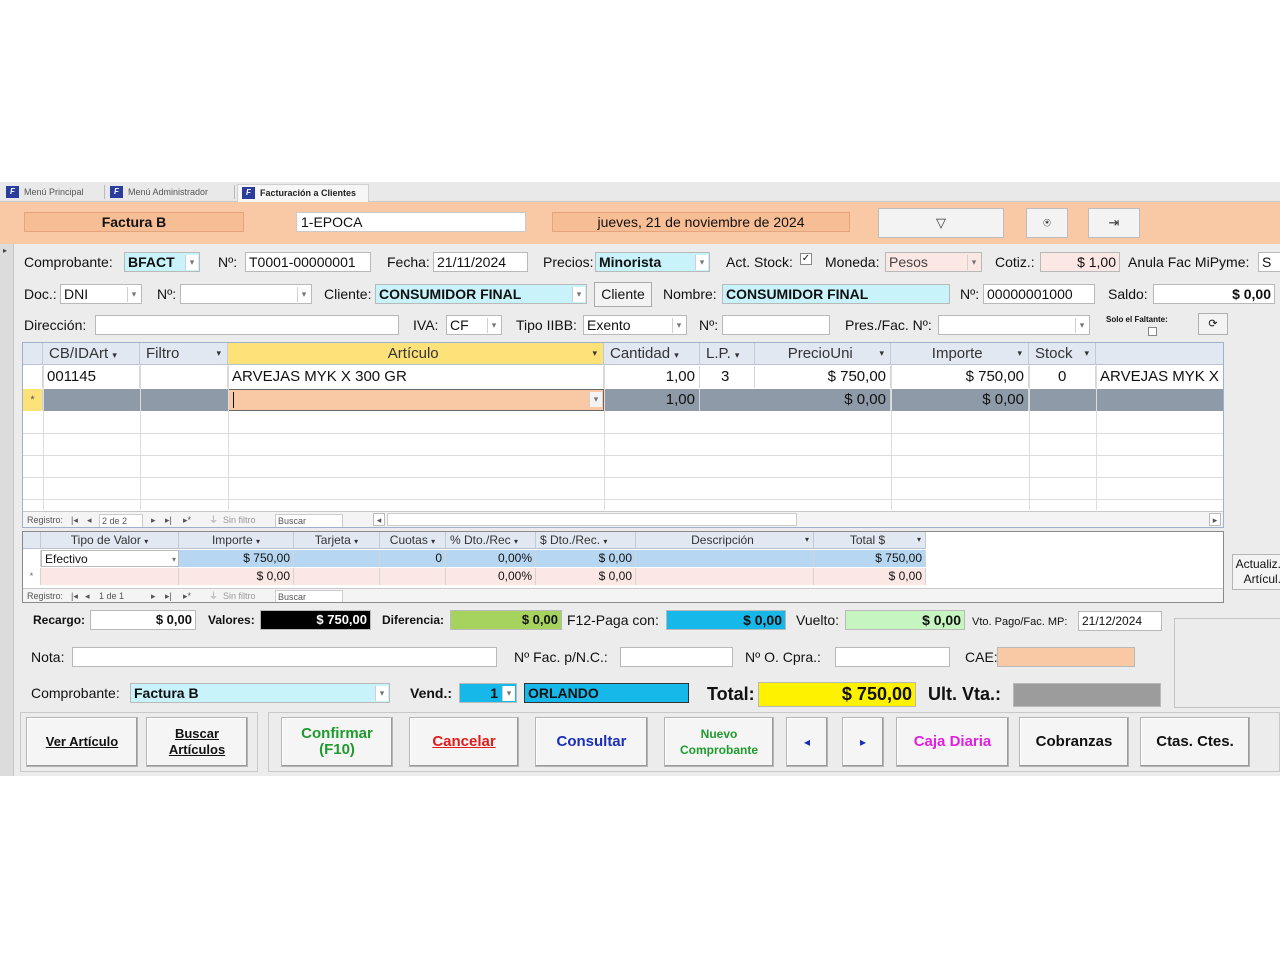  I want to click on horizontal-scrollbar, so click(592, 519).